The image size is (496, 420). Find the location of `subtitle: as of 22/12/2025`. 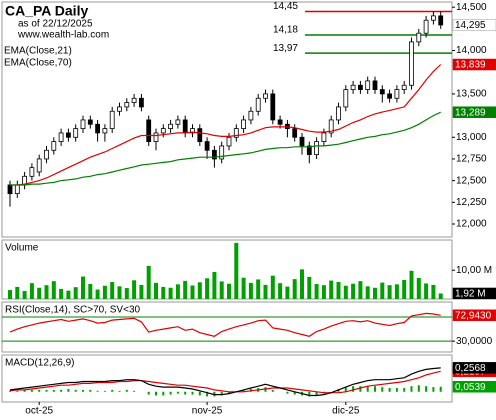

subtitle: as of 22/12/2025 is located at coordinates (55, 24).